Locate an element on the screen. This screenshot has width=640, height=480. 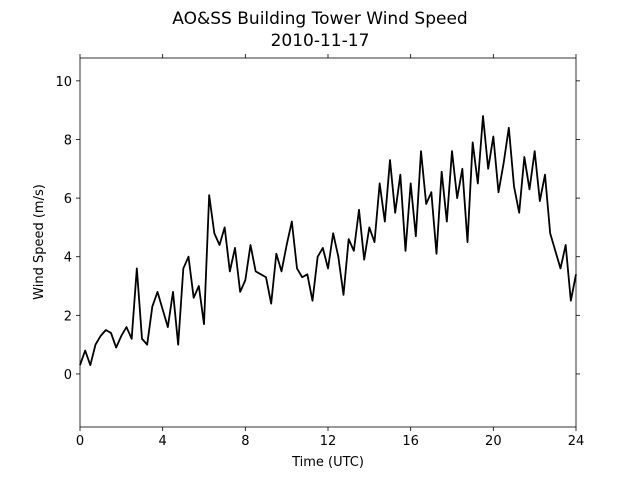
x-tick-label: 16 is located at coordinates (410, 441).